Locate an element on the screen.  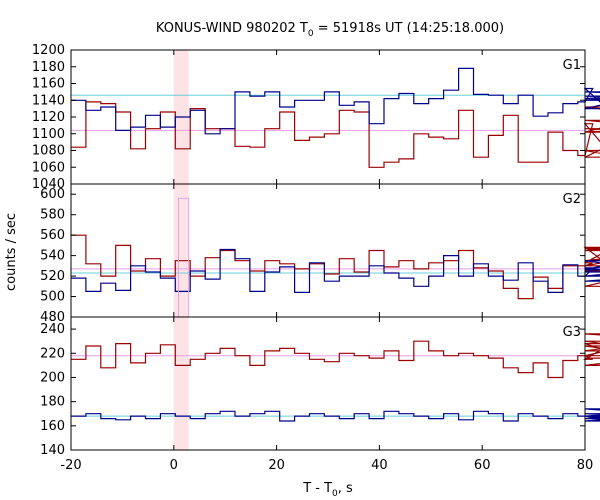
x-axis-label: T - T0, s is located at coordinates (327, 490).